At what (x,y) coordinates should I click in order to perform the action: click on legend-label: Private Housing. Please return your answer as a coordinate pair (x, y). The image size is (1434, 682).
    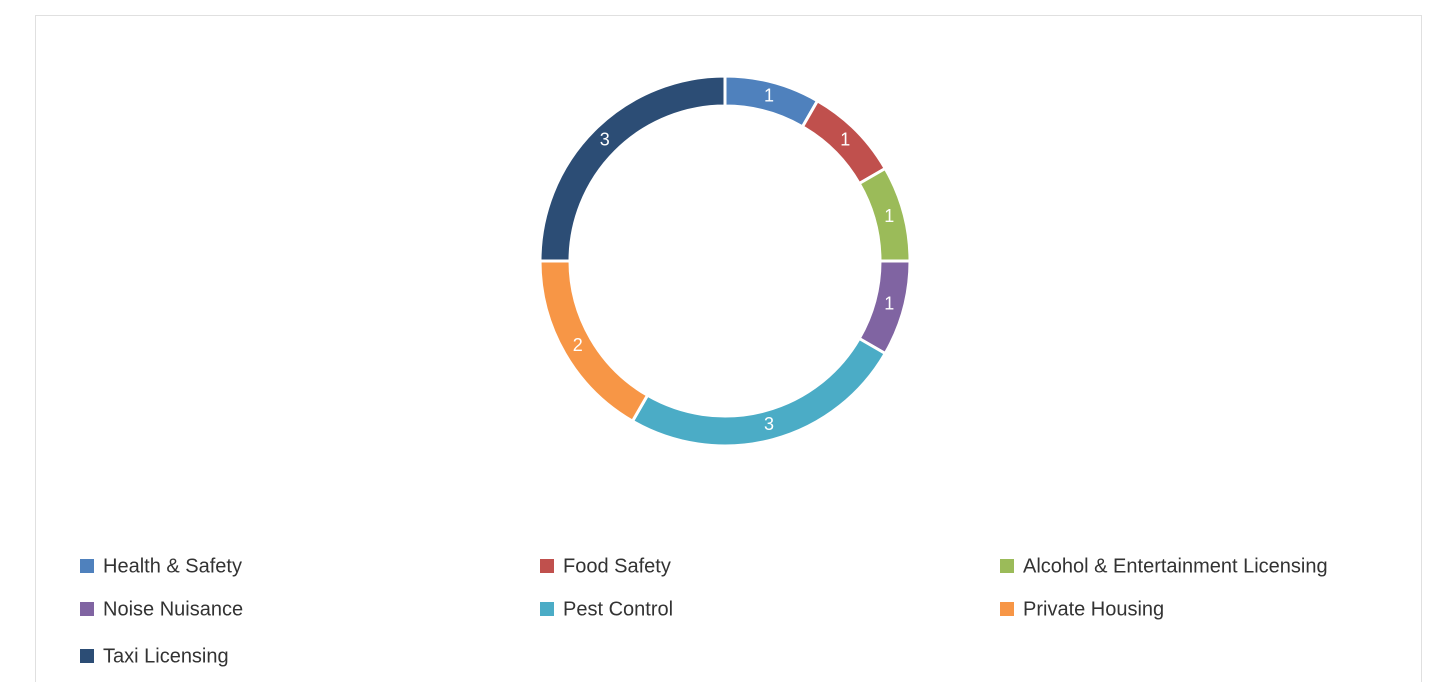
    Looking at the image, I should click on (1093, 609).